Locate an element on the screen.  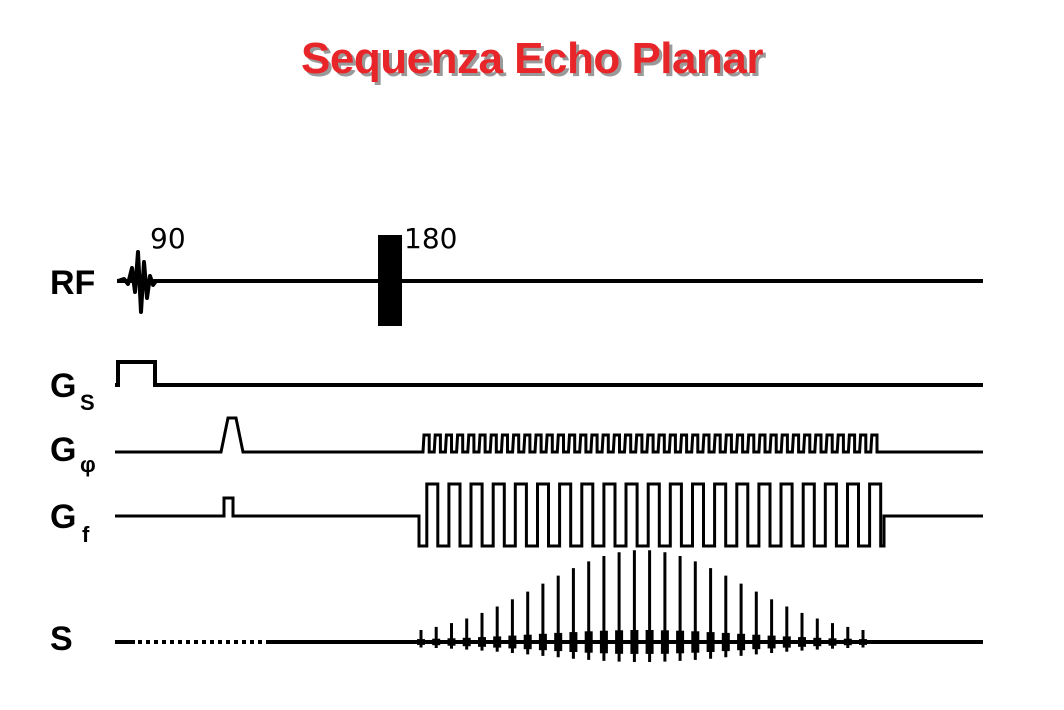
gf-label-subscript: f is located at coordinates (86, 534).